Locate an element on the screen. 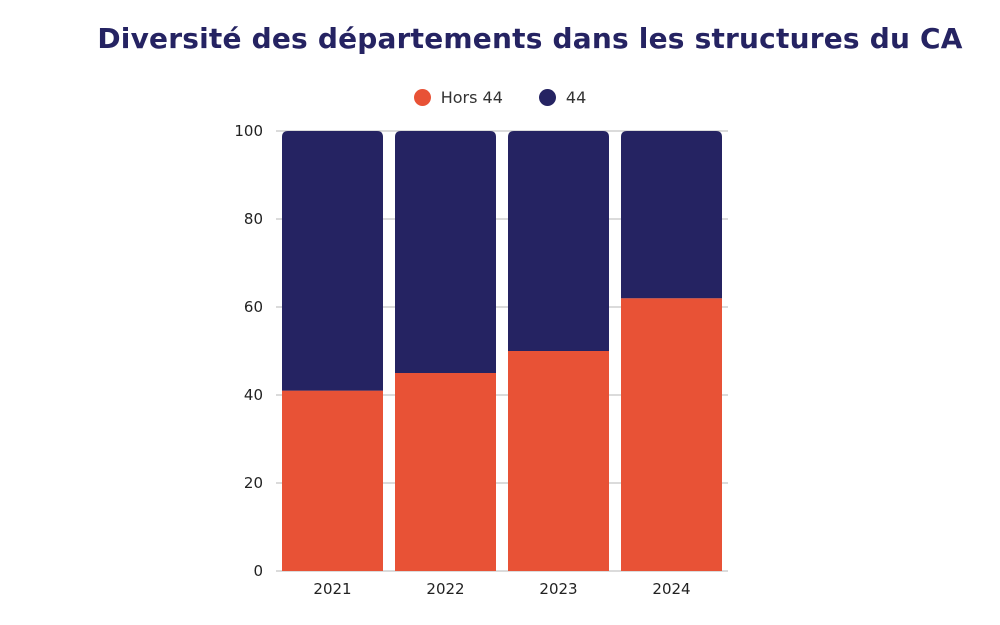 This screenshot has height=625, width=1000. chart-legend: Hors 44 44 is located at coordinates (500, 97).